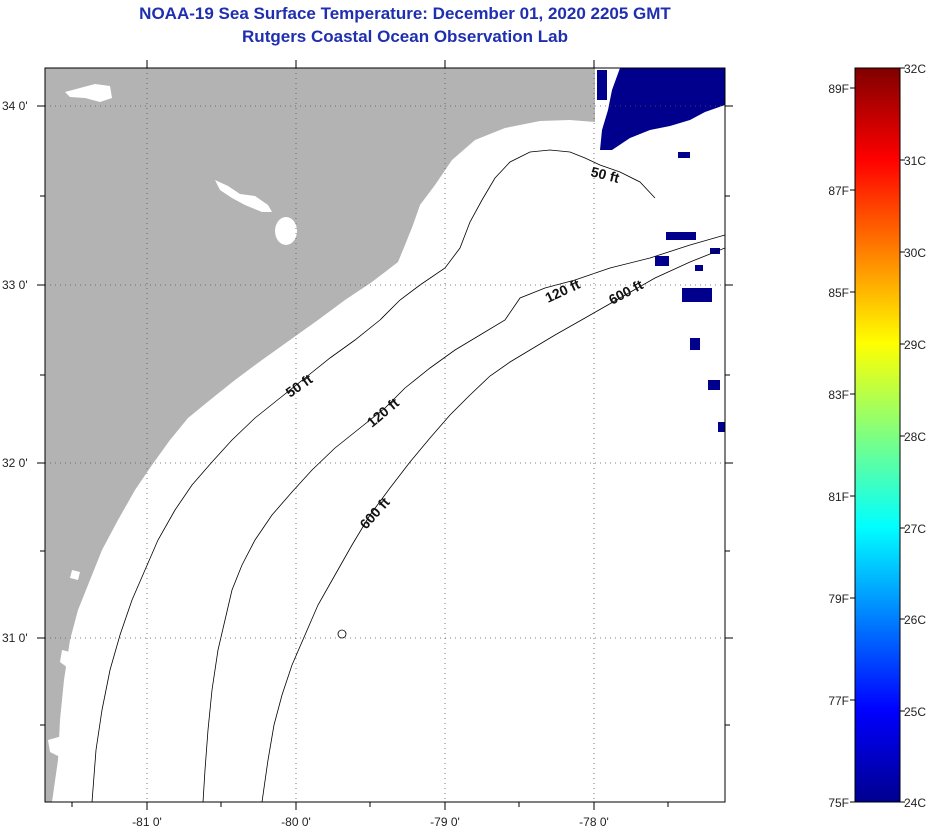 The width and height of the screenshot is (936, 832). What do you see at coordinates (445, 822) in the screenshot?
I see `lon-label: -79 0'` at bounding box center [445, 822].